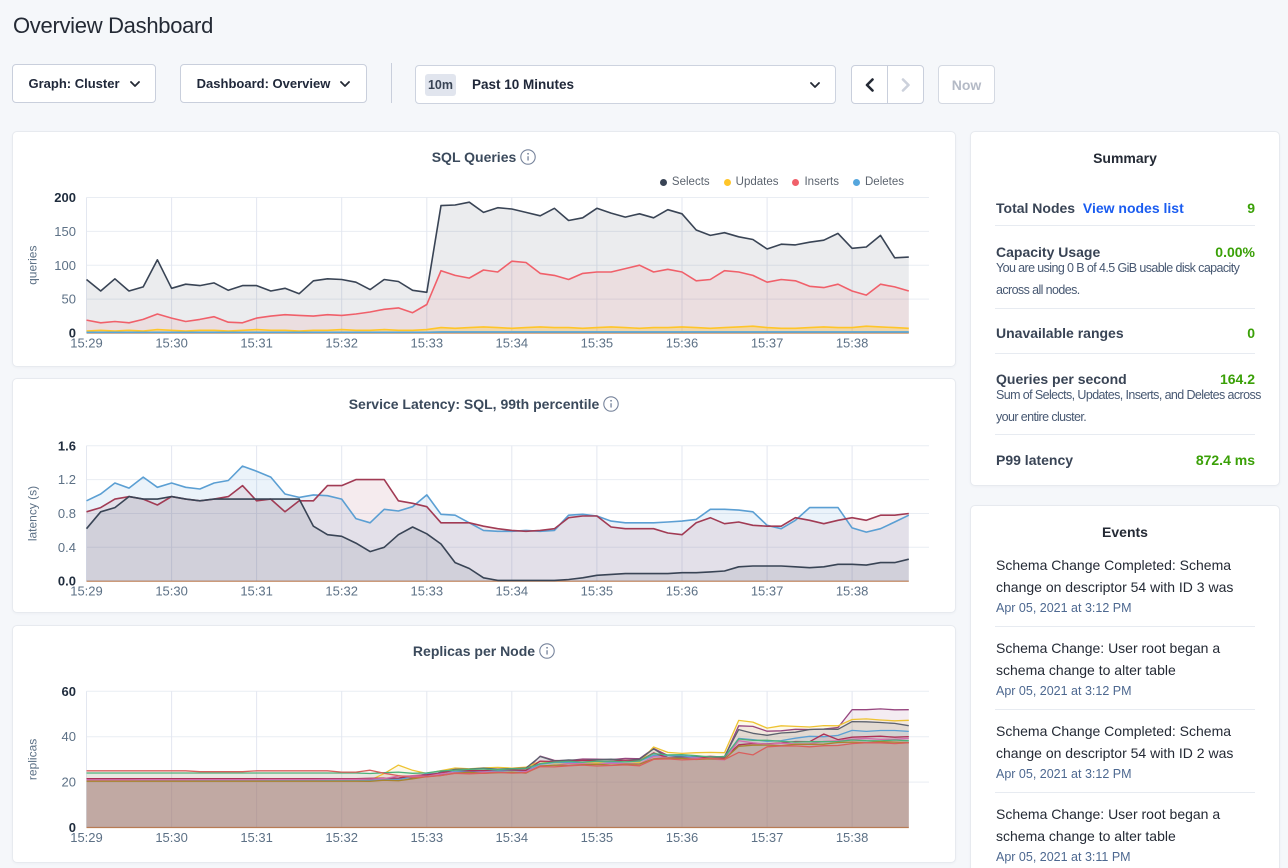 The height and width of the screenshot is (868, 1288). What do you see at coordinates (65, 265) in the screenshot?
I see `svg-text: 100` at bounding box center [65, 265].